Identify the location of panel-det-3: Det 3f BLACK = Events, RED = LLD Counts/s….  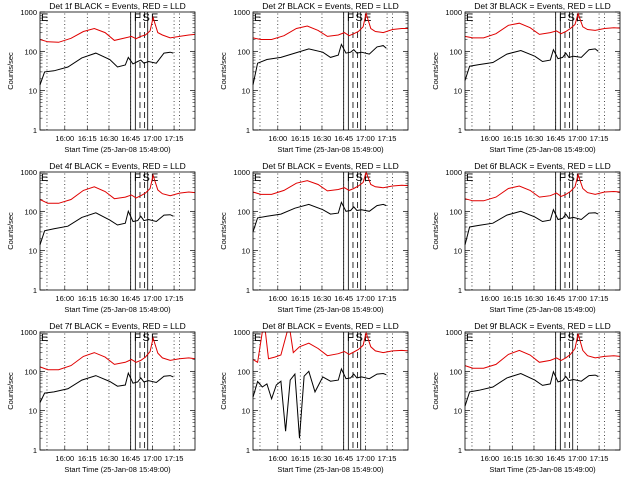
(526, 77).